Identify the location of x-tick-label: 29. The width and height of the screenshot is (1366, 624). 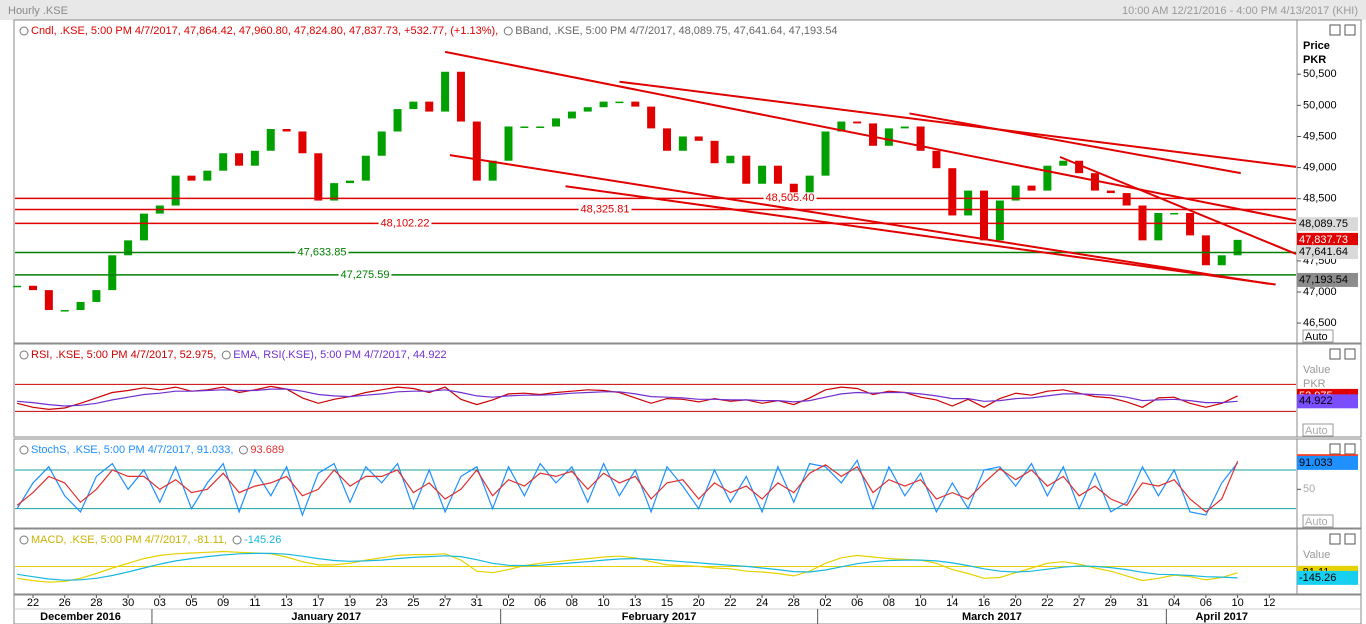
(1111, 603).